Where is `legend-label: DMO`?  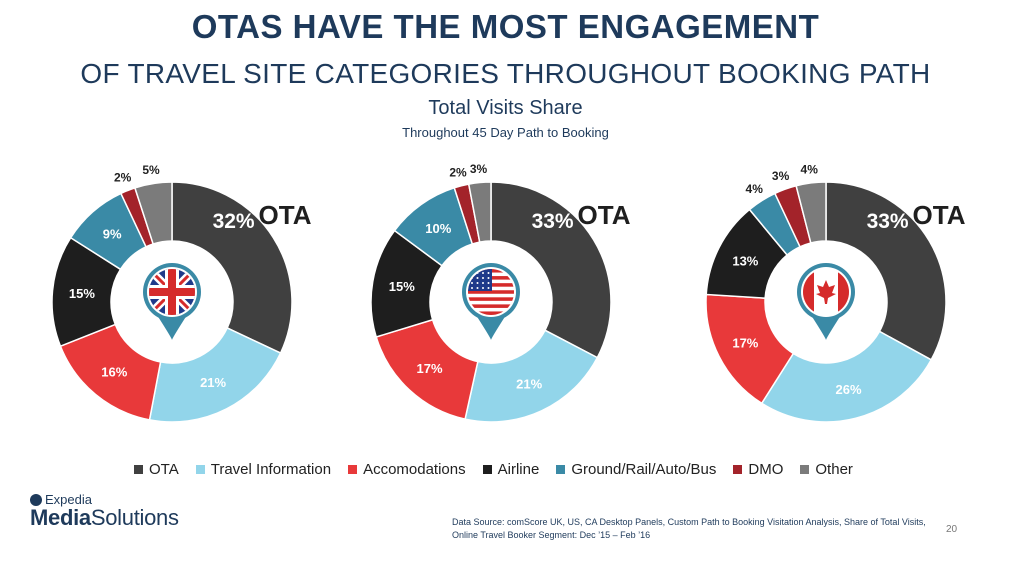
legend-label: DMO is located at coordinates (766, 469).